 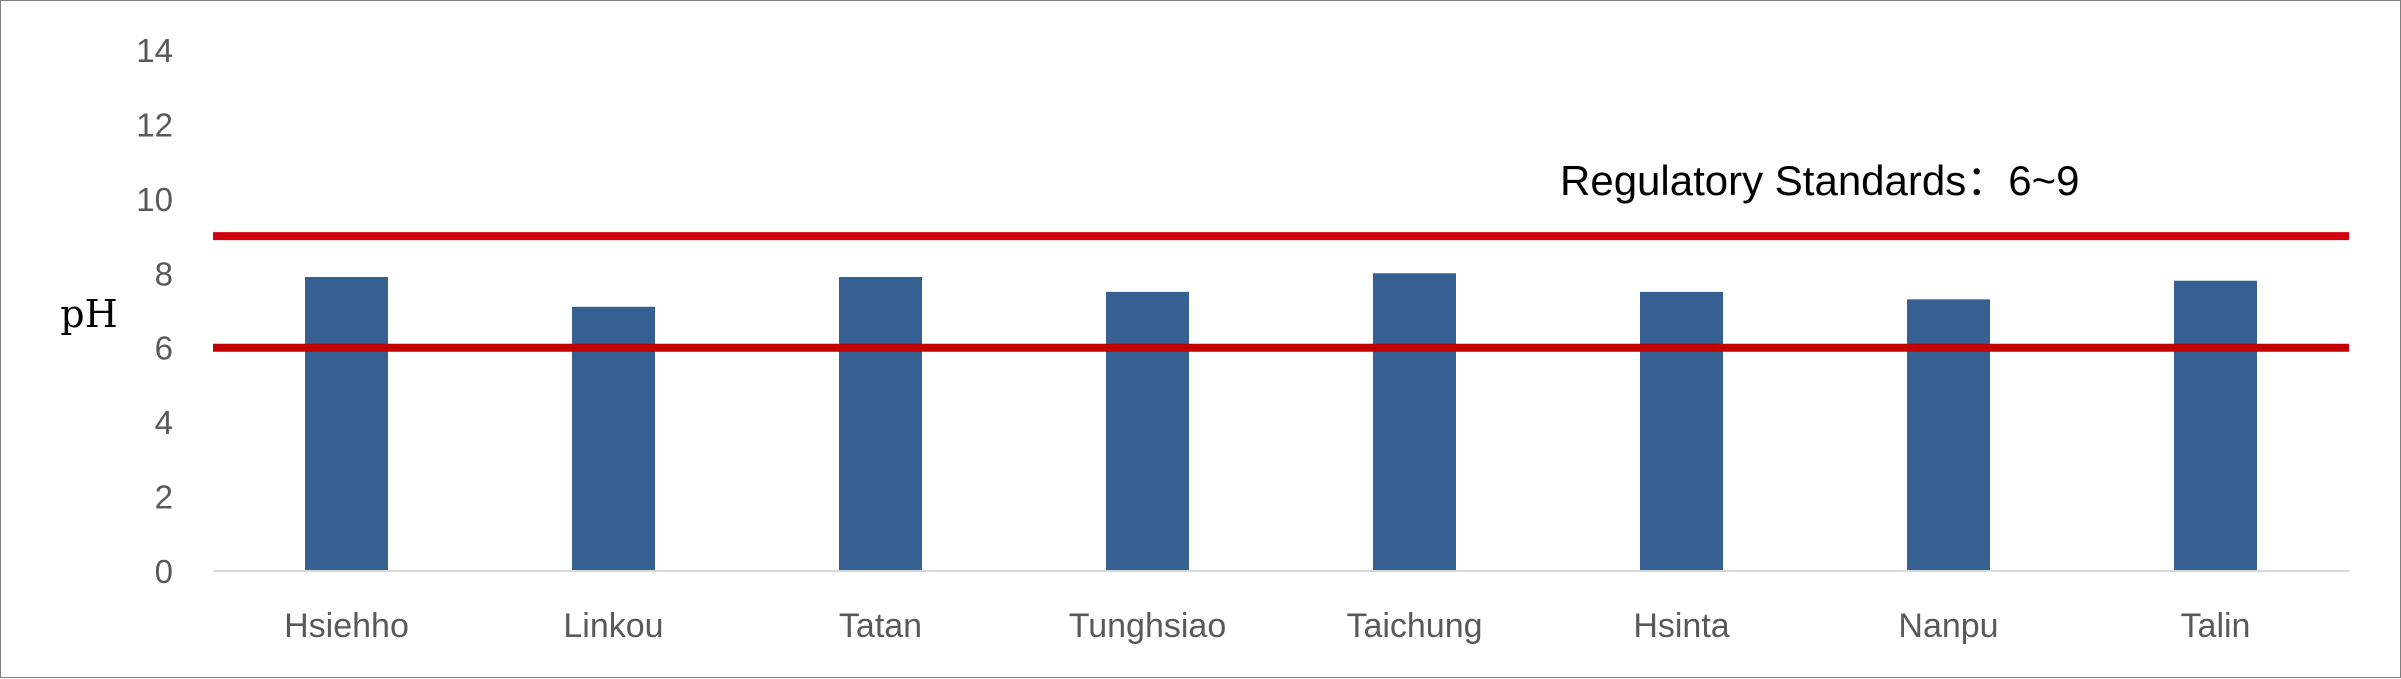 I want to click on bar-tatan, so click(x=880, y=424).